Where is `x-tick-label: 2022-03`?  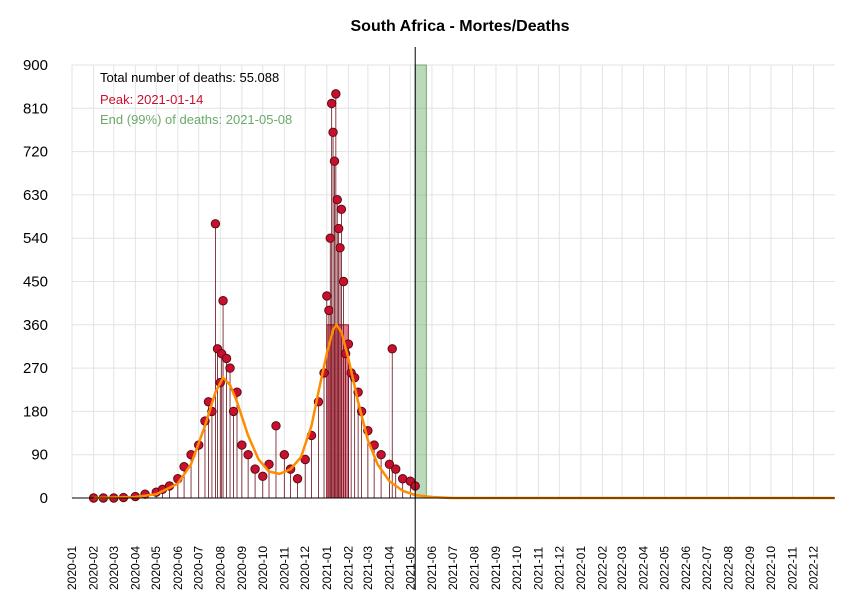 x-tick-label: 2022-03 is located at coordinates (622, 568).